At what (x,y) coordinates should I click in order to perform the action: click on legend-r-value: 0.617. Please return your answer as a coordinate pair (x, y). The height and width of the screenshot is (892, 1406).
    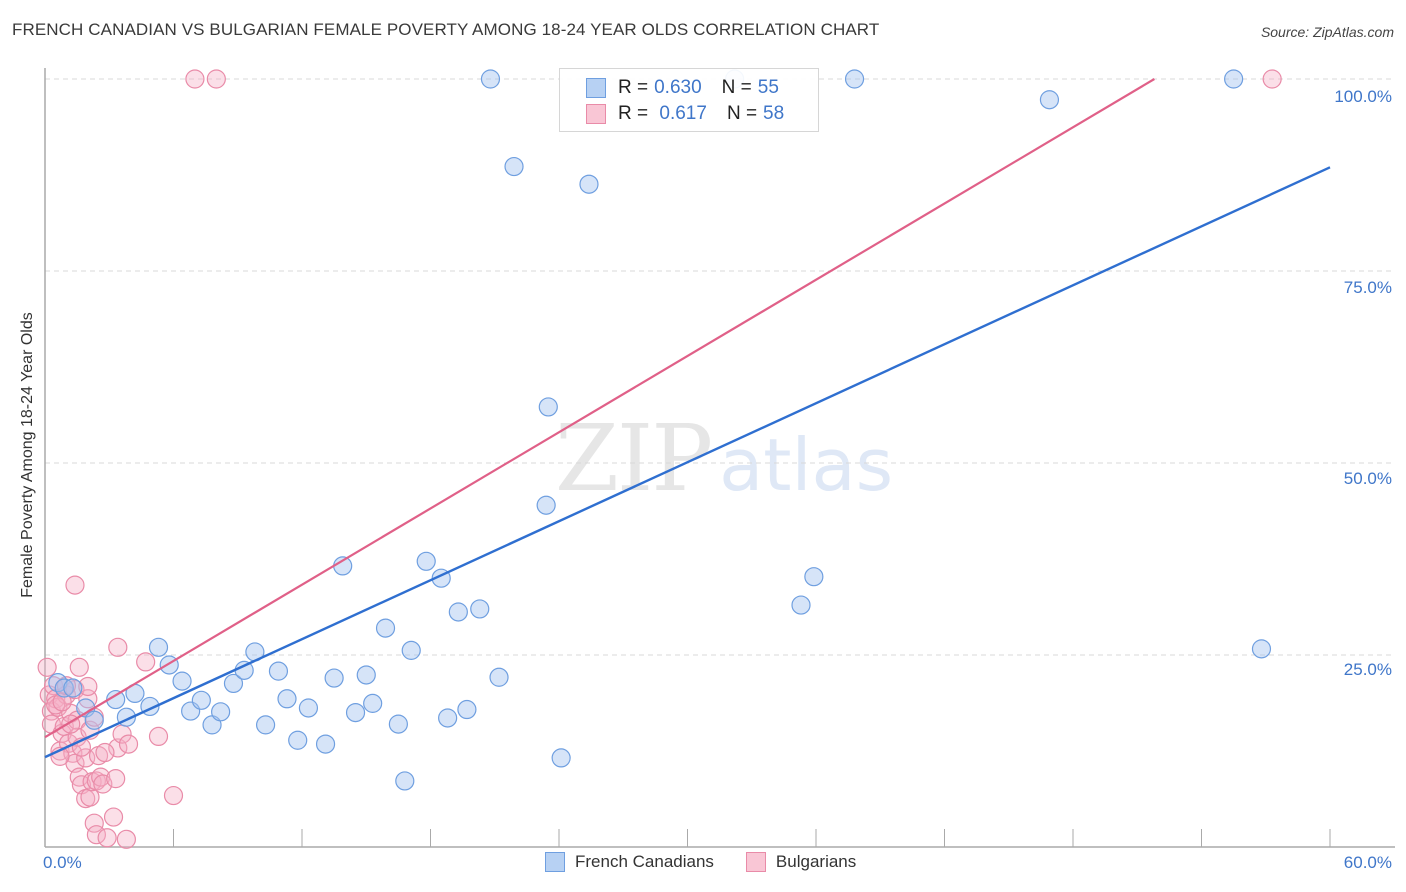
    Looking at the image, I should click on (680, 113).